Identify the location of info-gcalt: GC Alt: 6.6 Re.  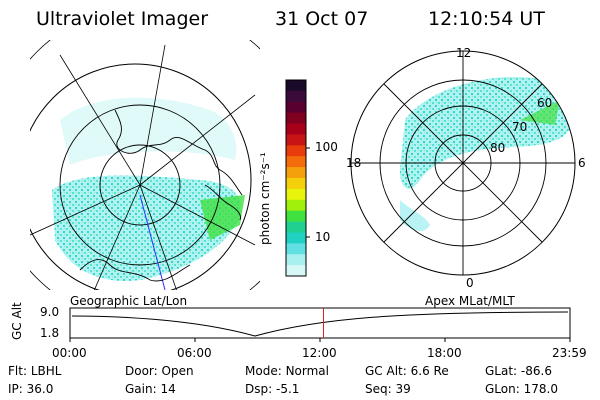
(407, 371).